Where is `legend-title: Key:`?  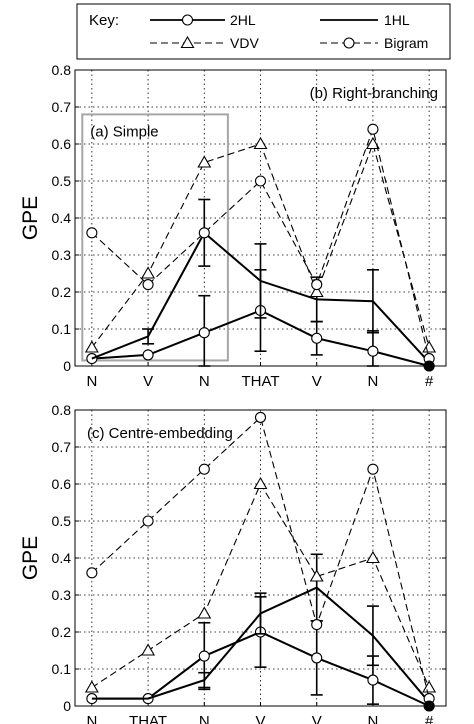 legend-title: Key: is located at coordinates (104, 20).